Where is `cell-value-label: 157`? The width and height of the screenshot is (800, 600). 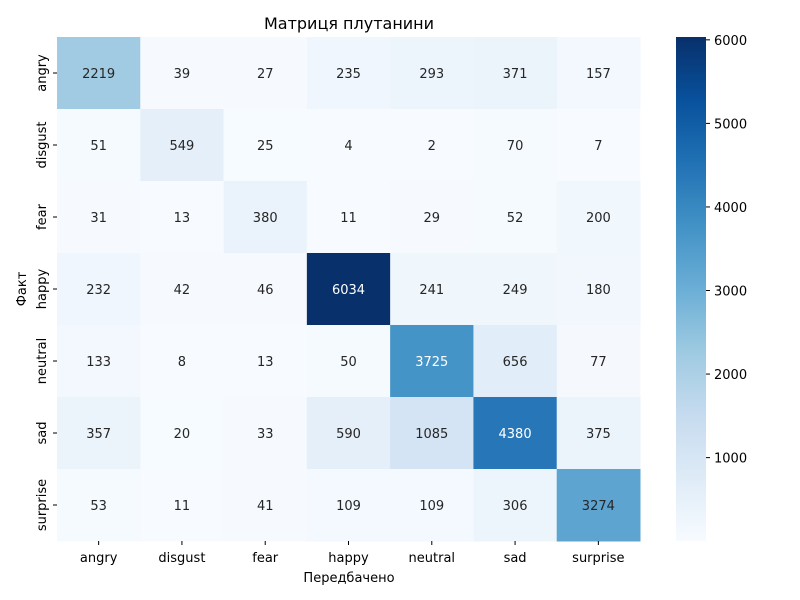 cell-value-label: 157 is located at coordinates (598, 74).